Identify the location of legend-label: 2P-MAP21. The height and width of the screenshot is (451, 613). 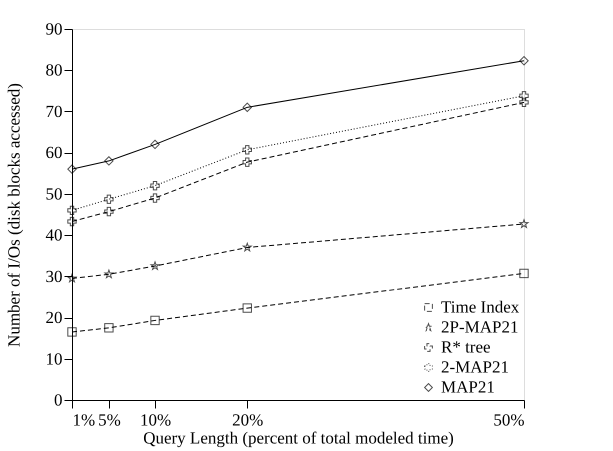
(479, 327).